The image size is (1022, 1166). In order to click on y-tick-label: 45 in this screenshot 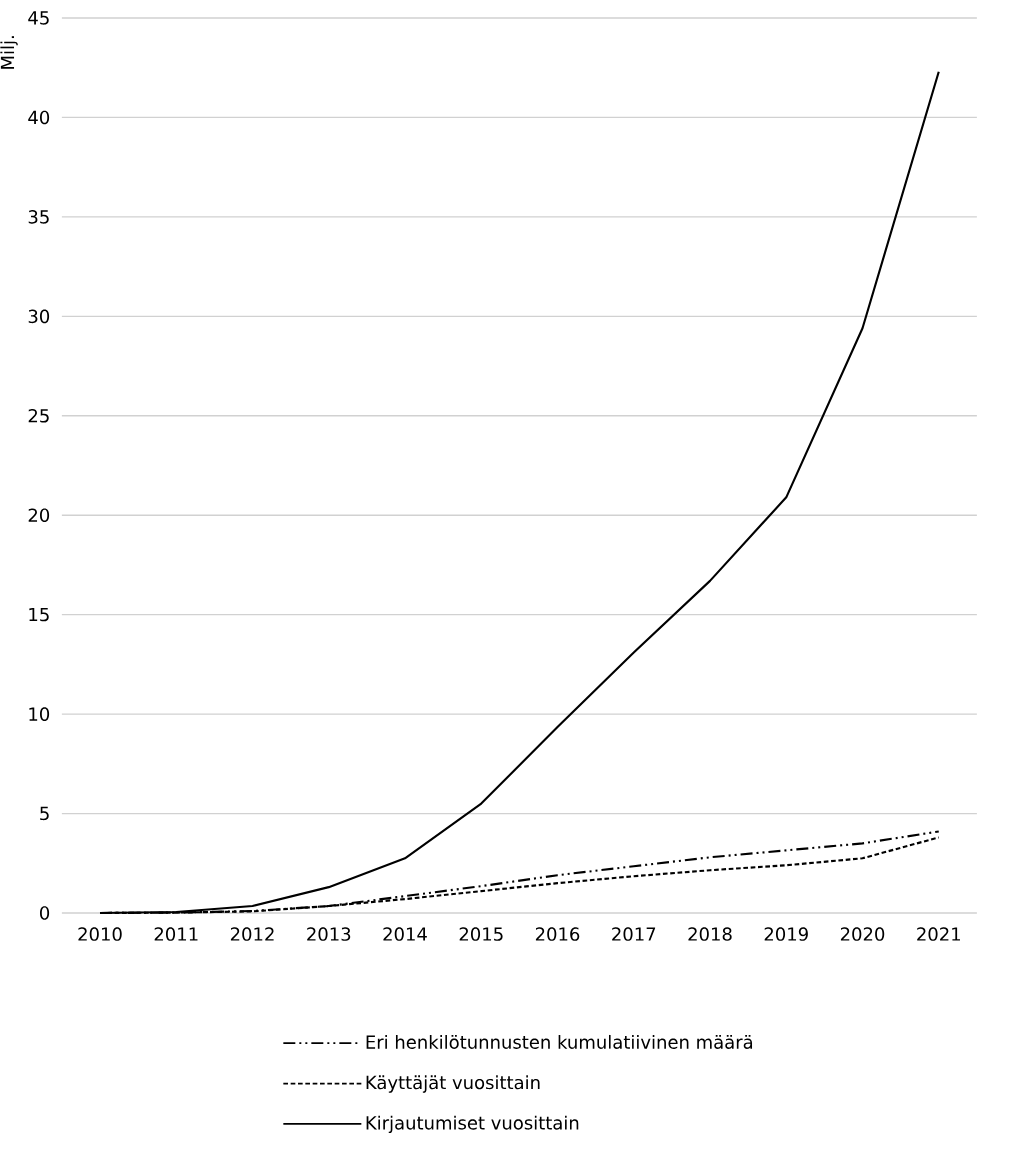, I will do `click(38, 18)`.